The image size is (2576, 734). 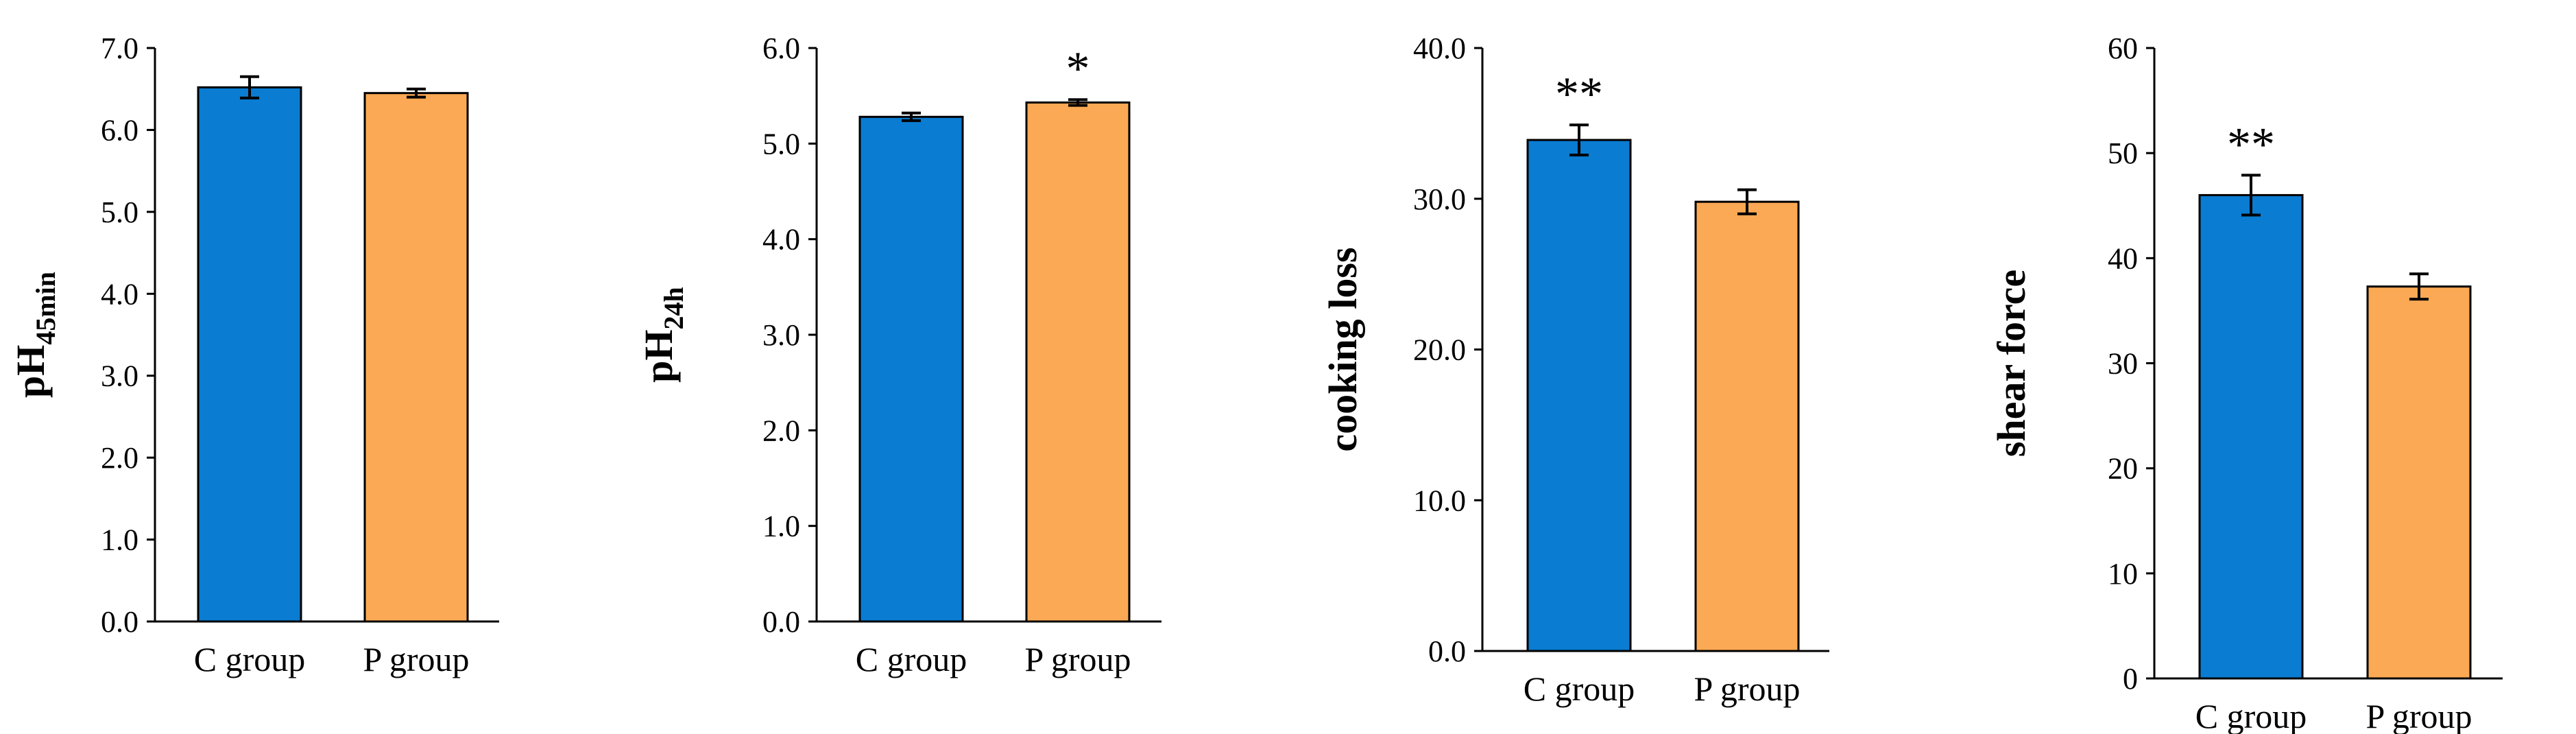 What do you see at coordinates (2123, 153) in the screenshot?
I see `y-tick-label: 50` at bounding box center [2123, 153].